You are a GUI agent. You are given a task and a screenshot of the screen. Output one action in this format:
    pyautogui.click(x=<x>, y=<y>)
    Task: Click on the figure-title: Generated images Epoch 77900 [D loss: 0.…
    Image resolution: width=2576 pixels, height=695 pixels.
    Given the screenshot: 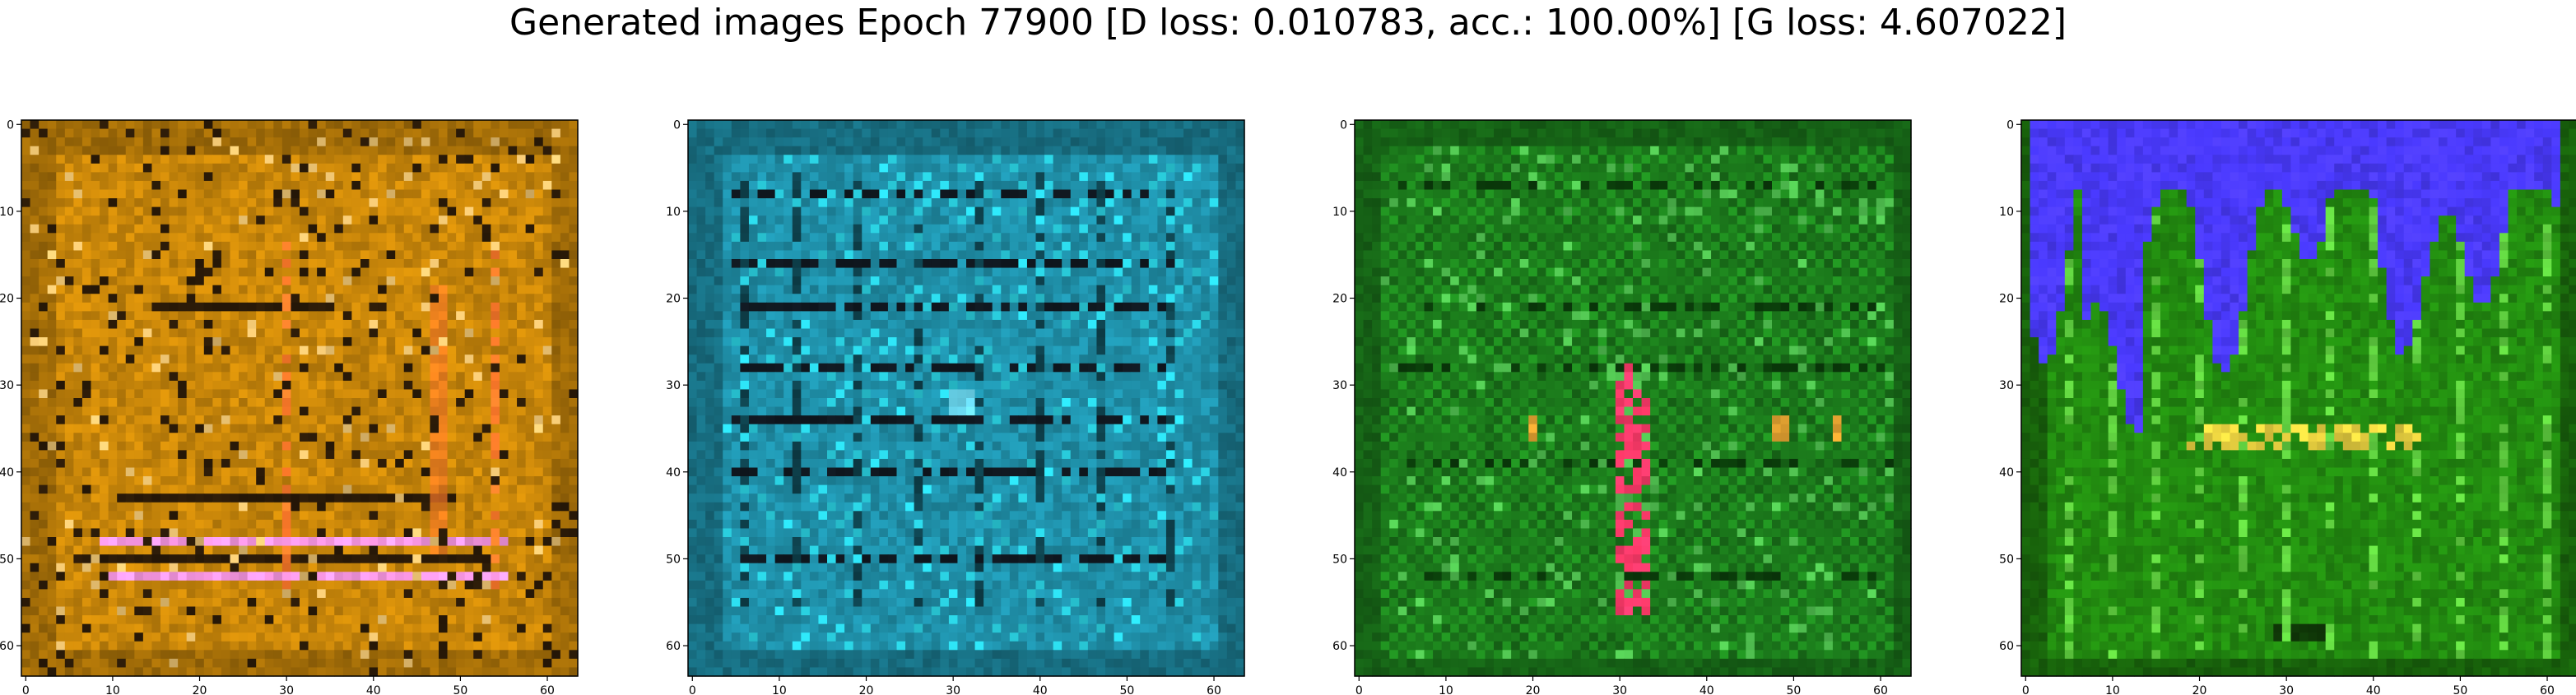 What is the action you would take?
    pyautogui.click(x=1288, y=23)
    